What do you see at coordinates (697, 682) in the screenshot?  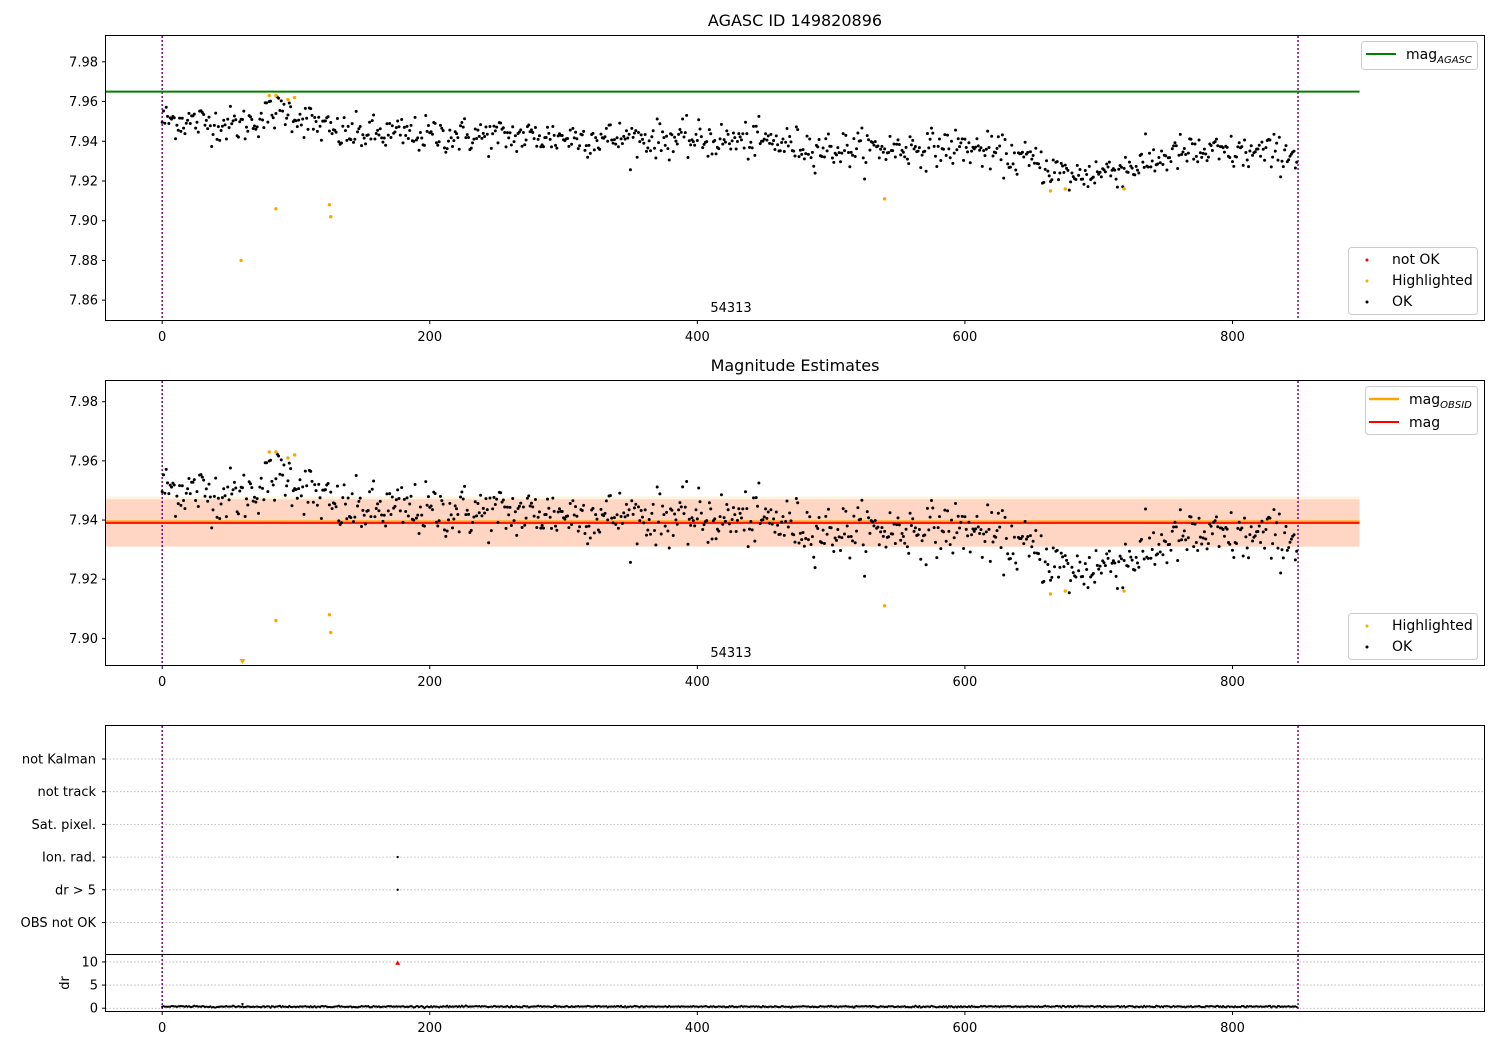 I see `x-tick-label: 400` at bounding box center [697, 682].